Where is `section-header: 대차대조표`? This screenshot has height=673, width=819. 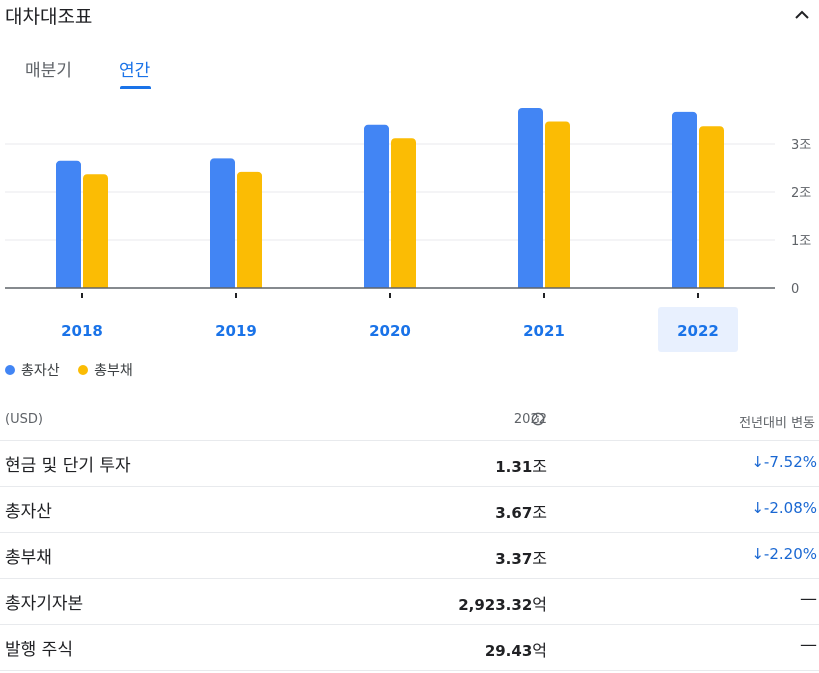
section-header: 대차대조표 is located at coordinates (409, 15).